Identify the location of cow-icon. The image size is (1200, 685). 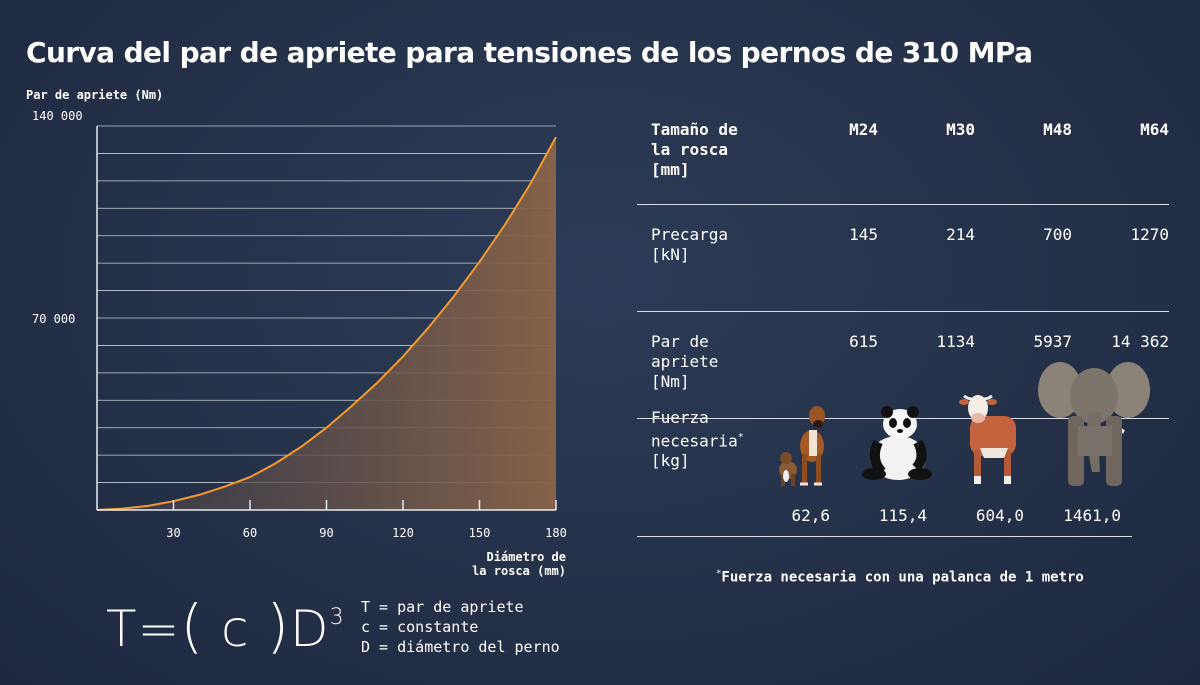
(987, 439).